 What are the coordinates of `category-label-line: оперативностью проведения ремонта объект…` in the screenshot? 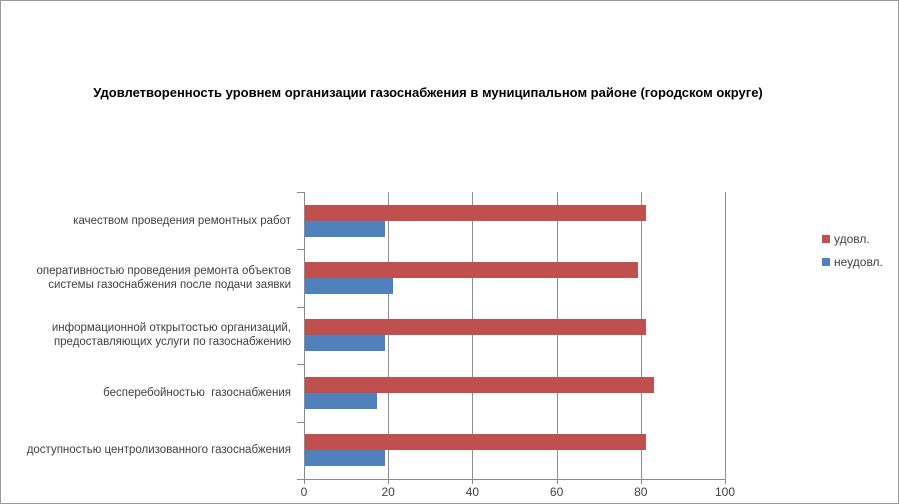 It's located at (163, 271).